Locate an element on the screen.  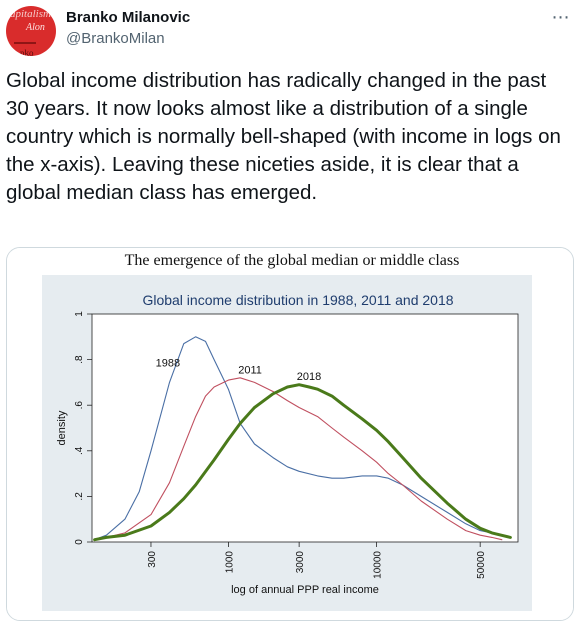
series-labels: 1988 2011 2018 is located at coordinates (239, 370).